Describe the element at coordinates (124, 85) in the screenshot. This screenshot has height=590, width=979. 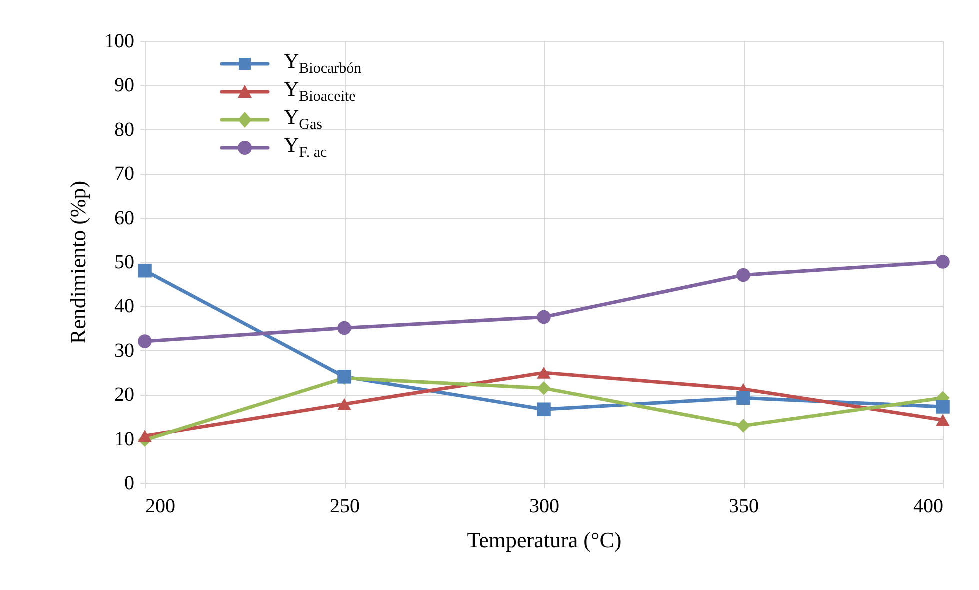
I see `y-tick-label: 90` at that location.